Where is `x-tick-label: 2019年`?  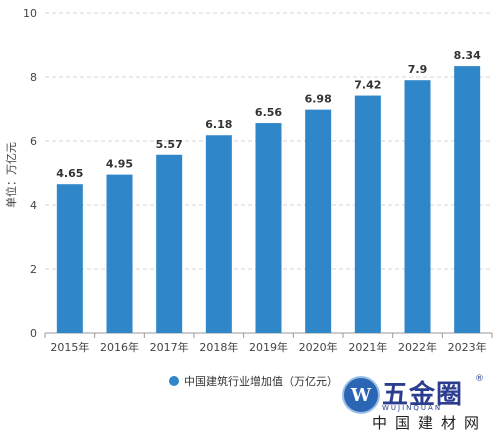
x-tick-label: 2019年 is located at coordinates (268, 347).